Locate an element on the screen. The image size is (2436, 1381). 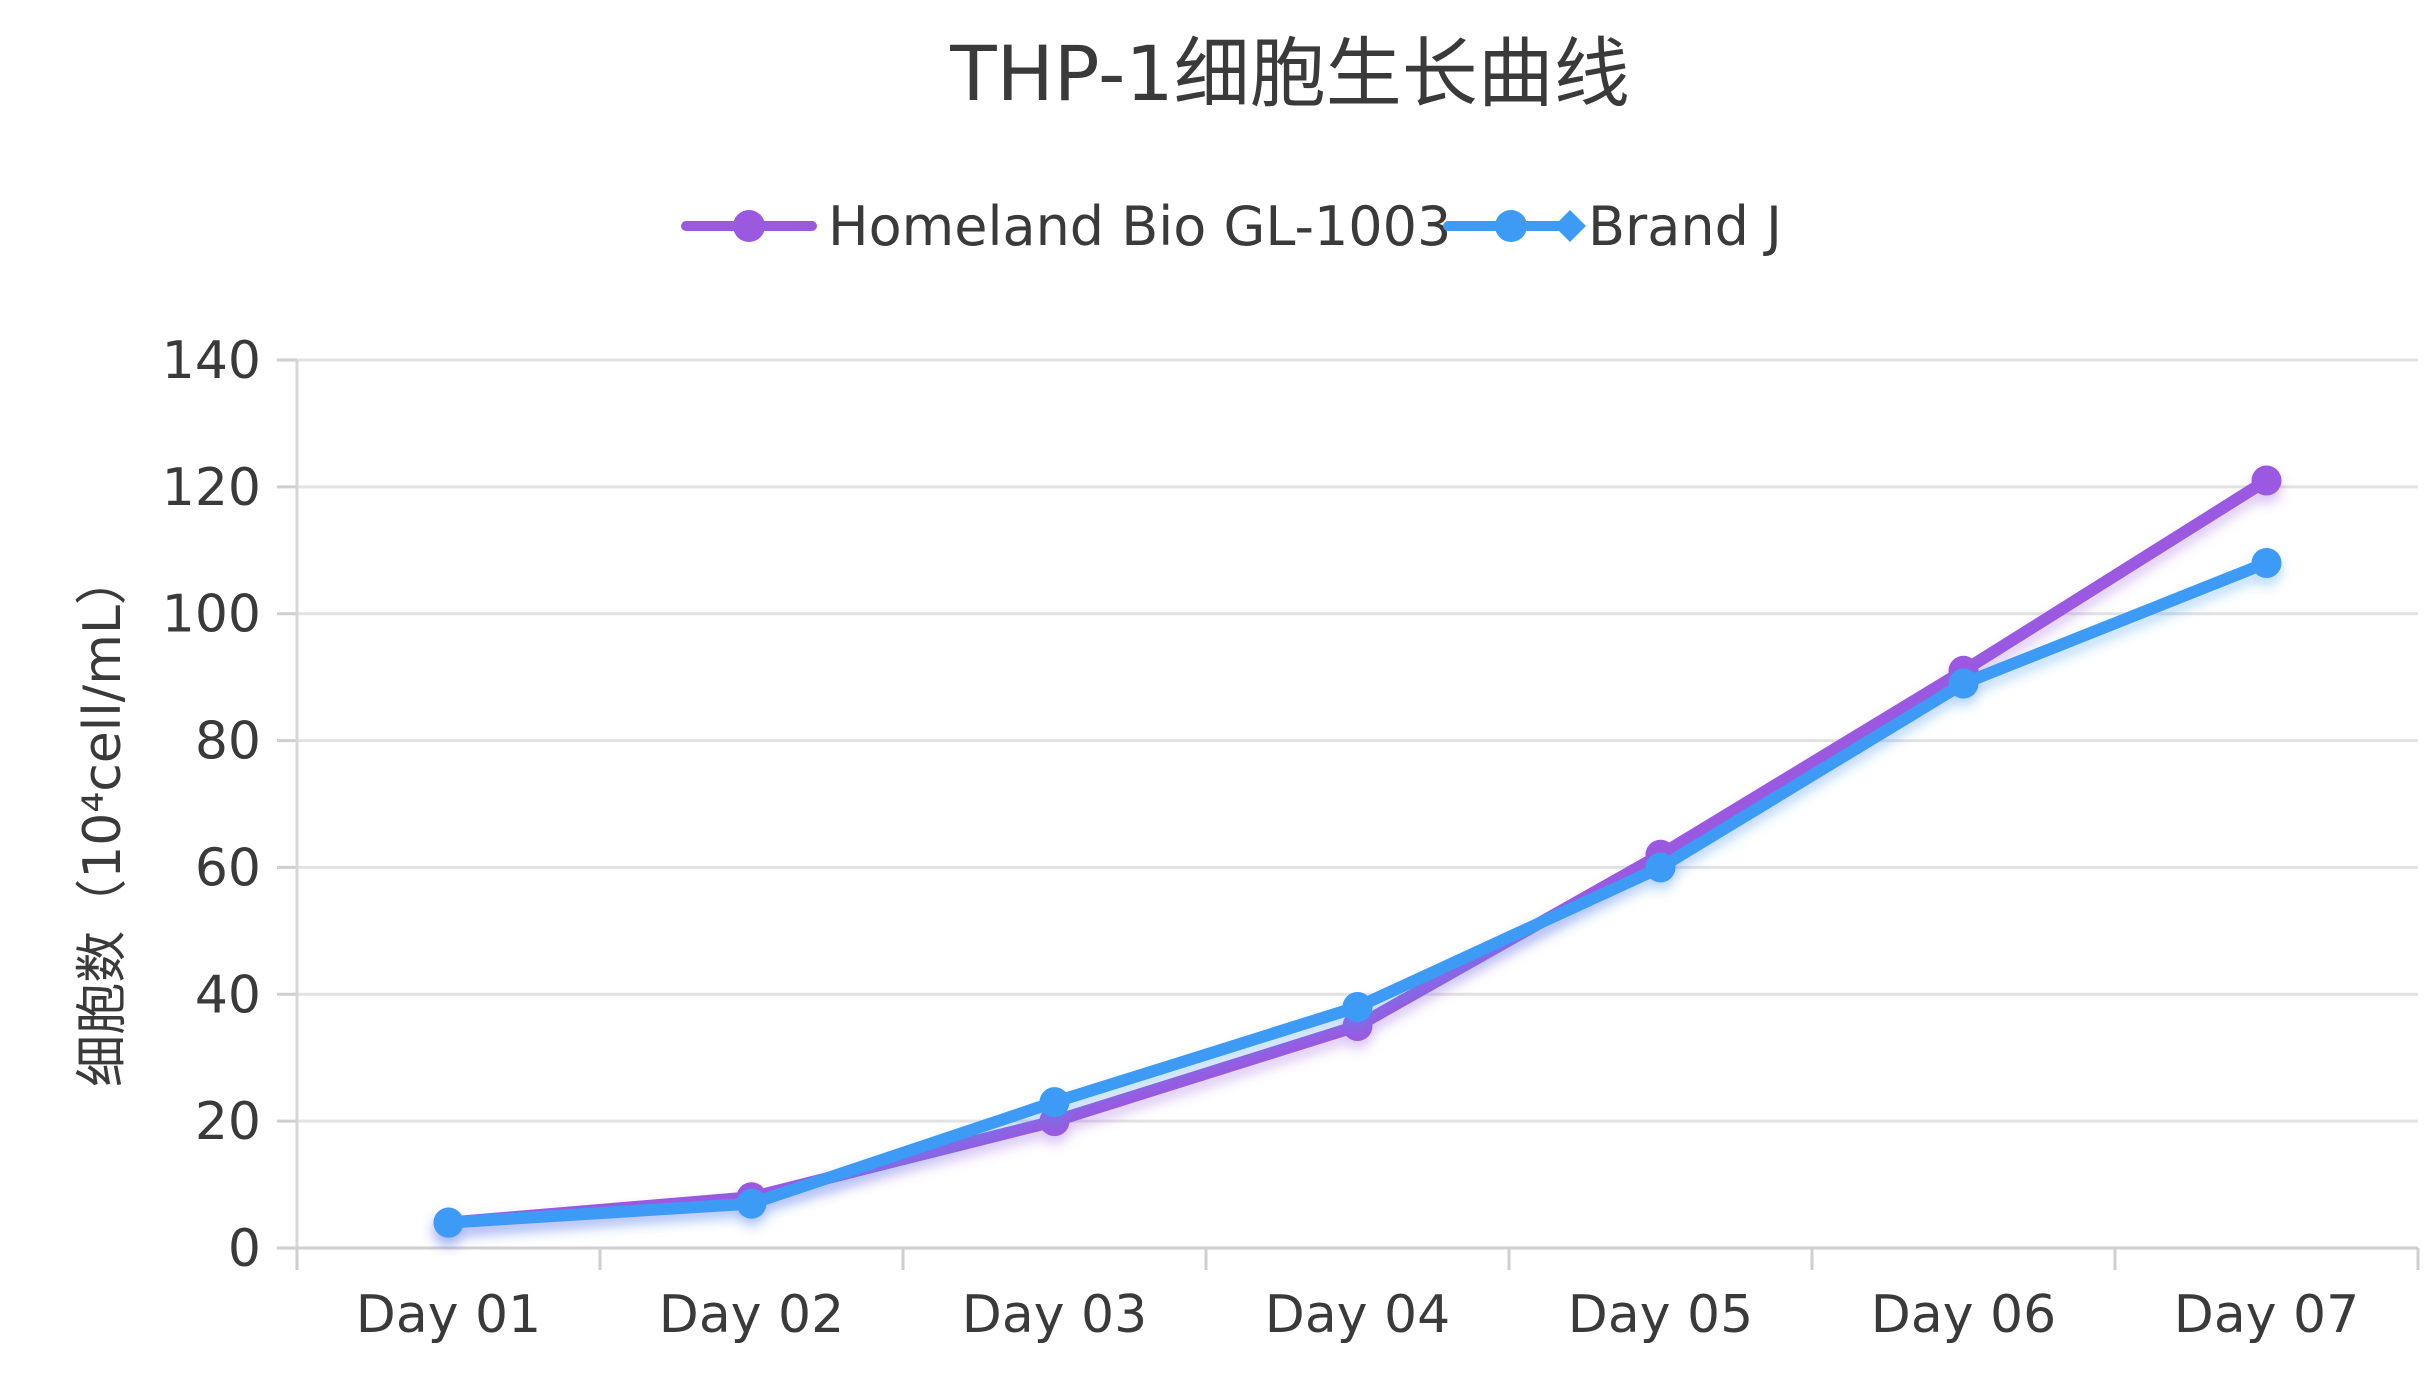
y-tick-label: 100 is located at coordinates (211, 615).